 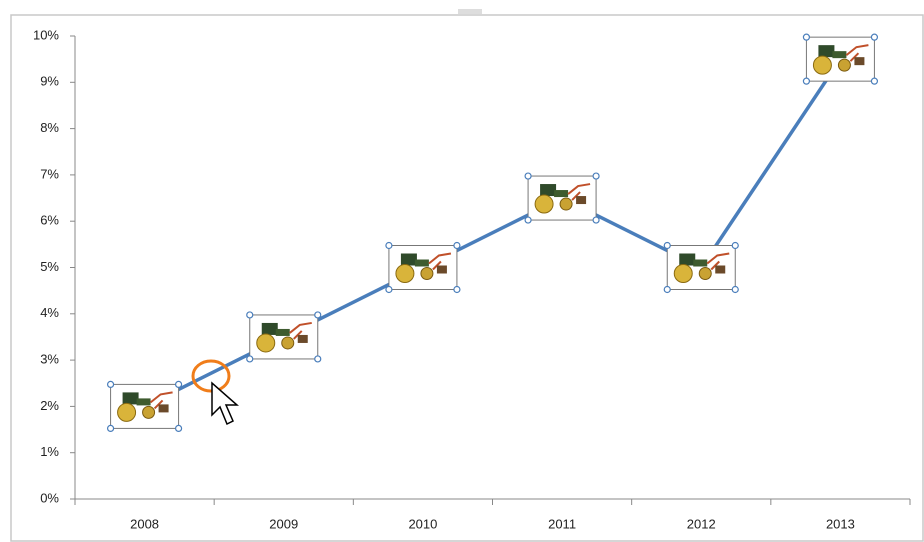 I want to click on x-tick-label: 2011, so click(x=562, y=523).